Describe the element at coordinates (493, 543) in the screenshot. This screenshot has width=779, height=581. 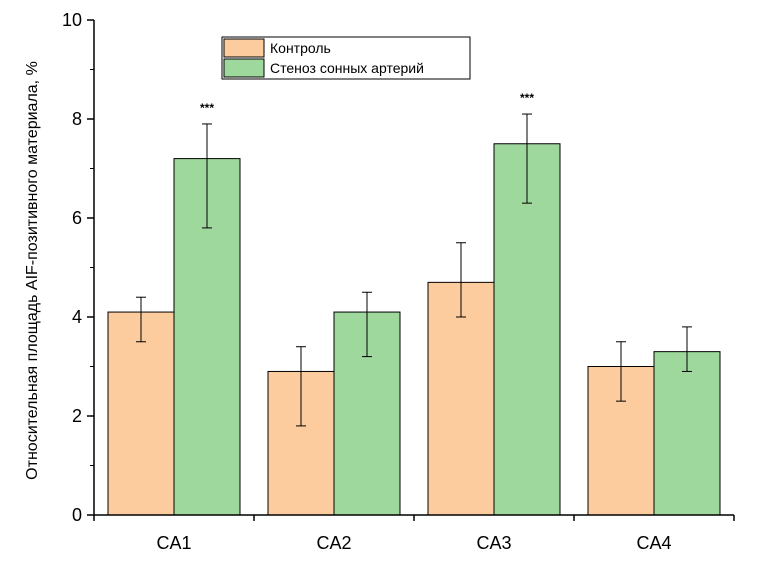
I see `x-tick-label-ca3: CA3` at that location.